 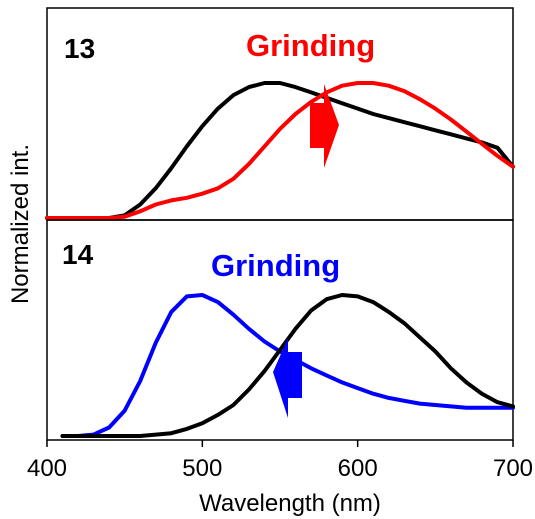 I want to click on x-axis: 400 500 600 700, so click(x=280, y=461).